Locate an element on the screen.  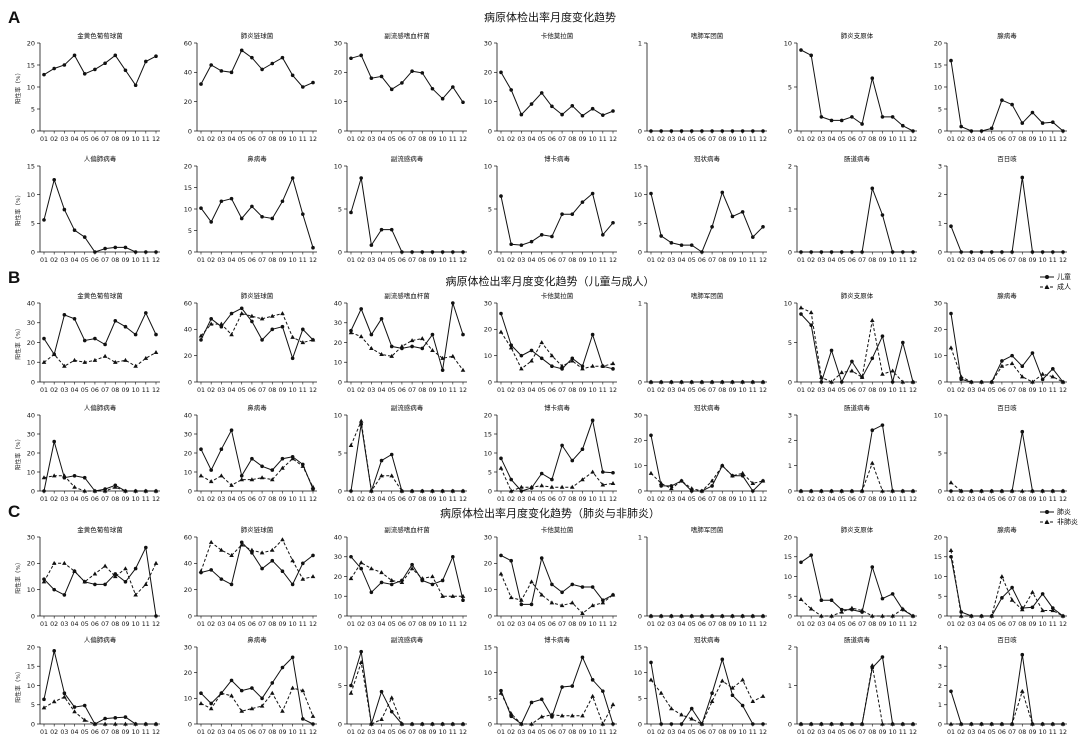
panel-letter-b: B is located at coordinates (14, 277).